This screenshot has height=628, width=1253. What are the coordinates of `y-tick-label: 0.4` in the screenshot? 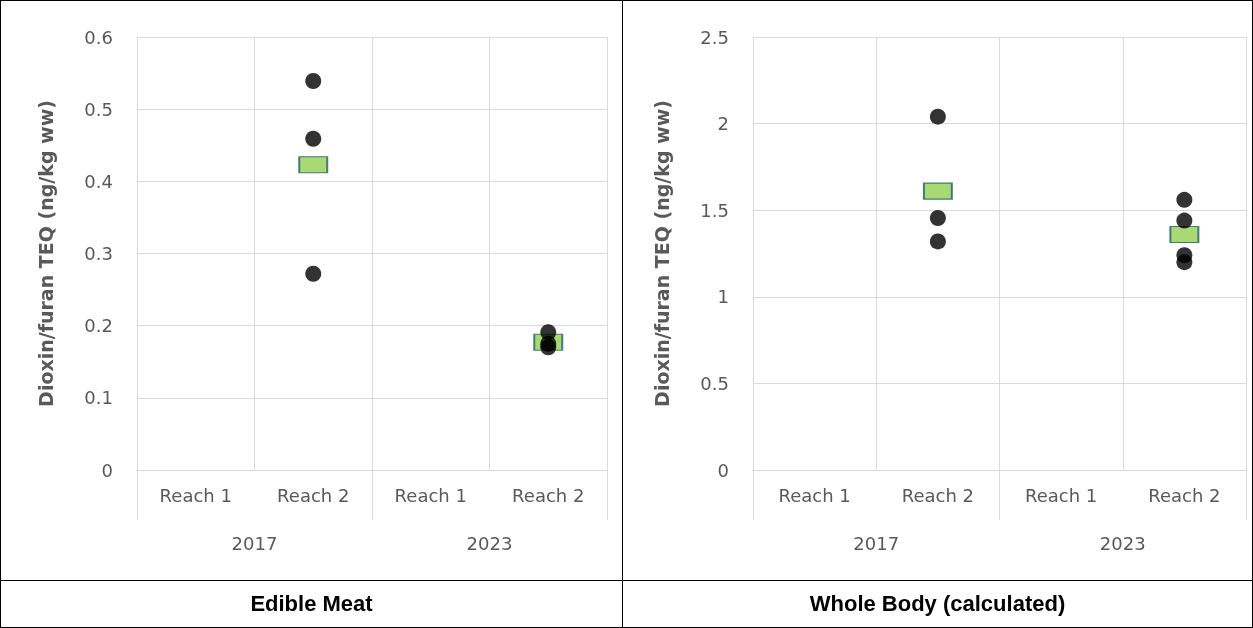 It's located at (98, 181).